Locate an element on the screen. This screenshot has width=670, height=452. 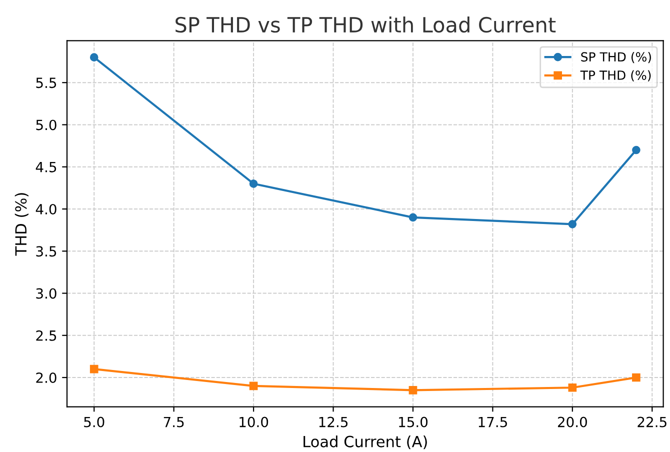
y-tick-label: 3.5 is located at coordinates (46, 251).